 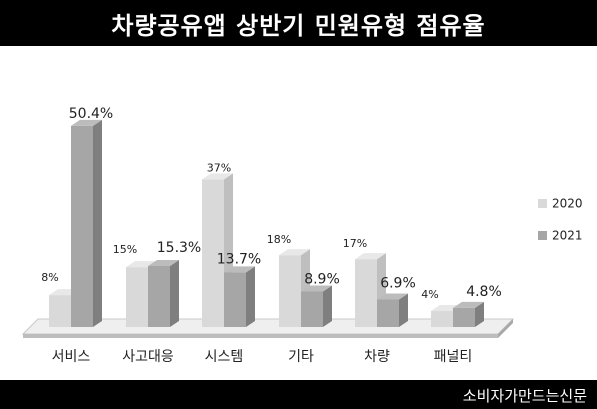 I want to click on data-label-2020-4: 17%, so click(x=355, y=243).